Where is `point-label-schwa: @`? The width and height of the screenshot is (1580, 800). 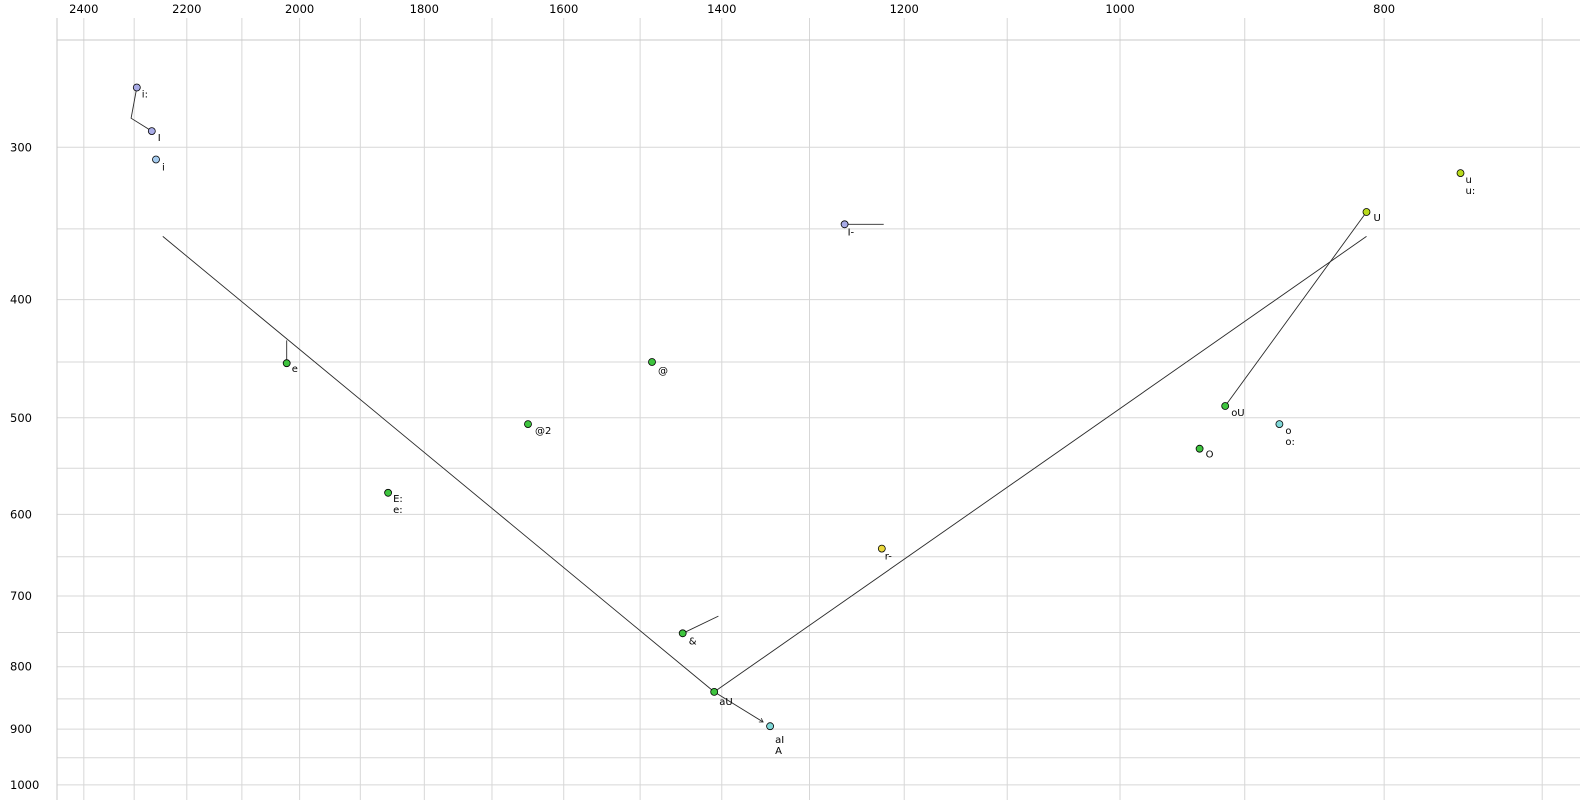
point-label-schwa: @ is located at coordinates (663, 371).